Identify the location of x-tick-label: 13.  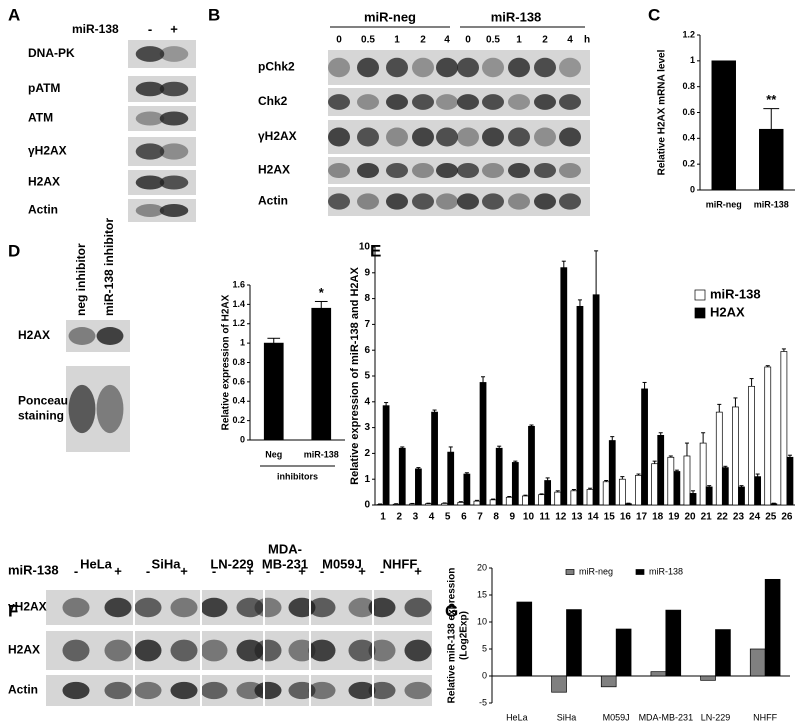
(577, 517).